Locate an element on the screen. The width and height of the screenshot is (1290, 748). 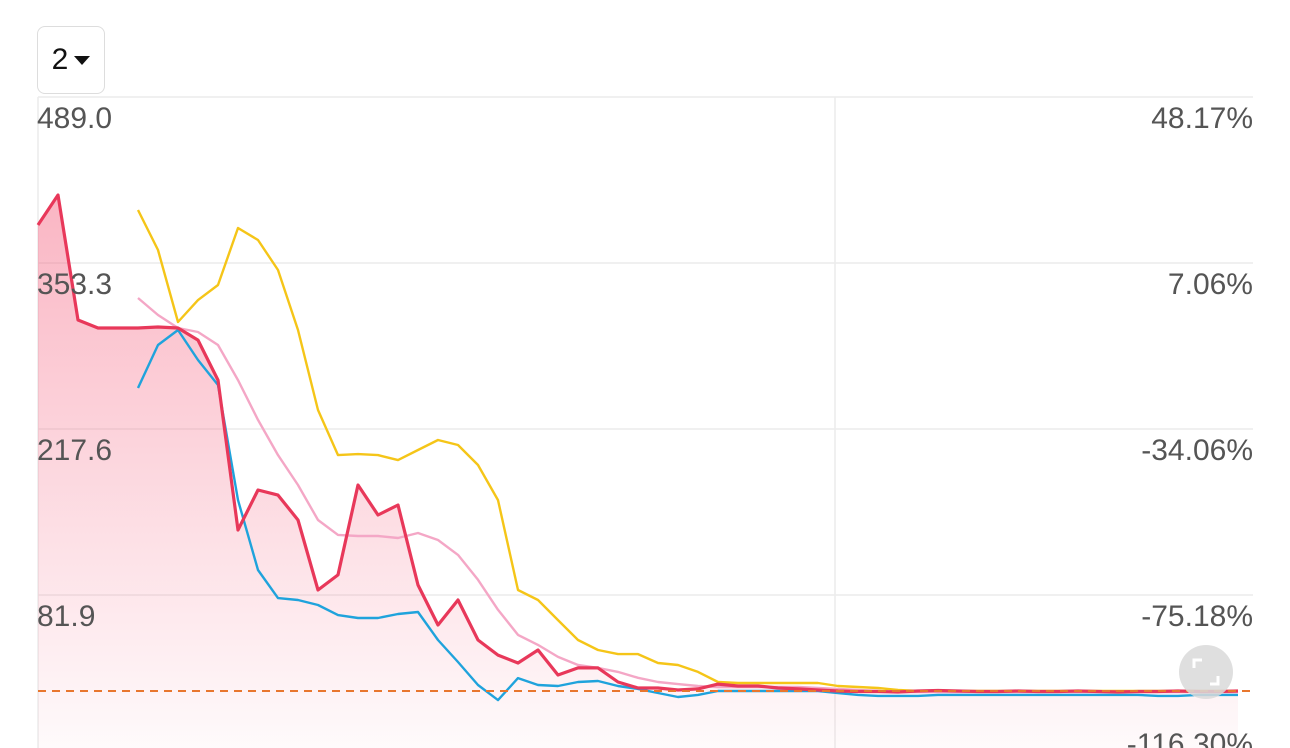
y2-tick-label: 7.06% is located at coordinates (1210, 284).